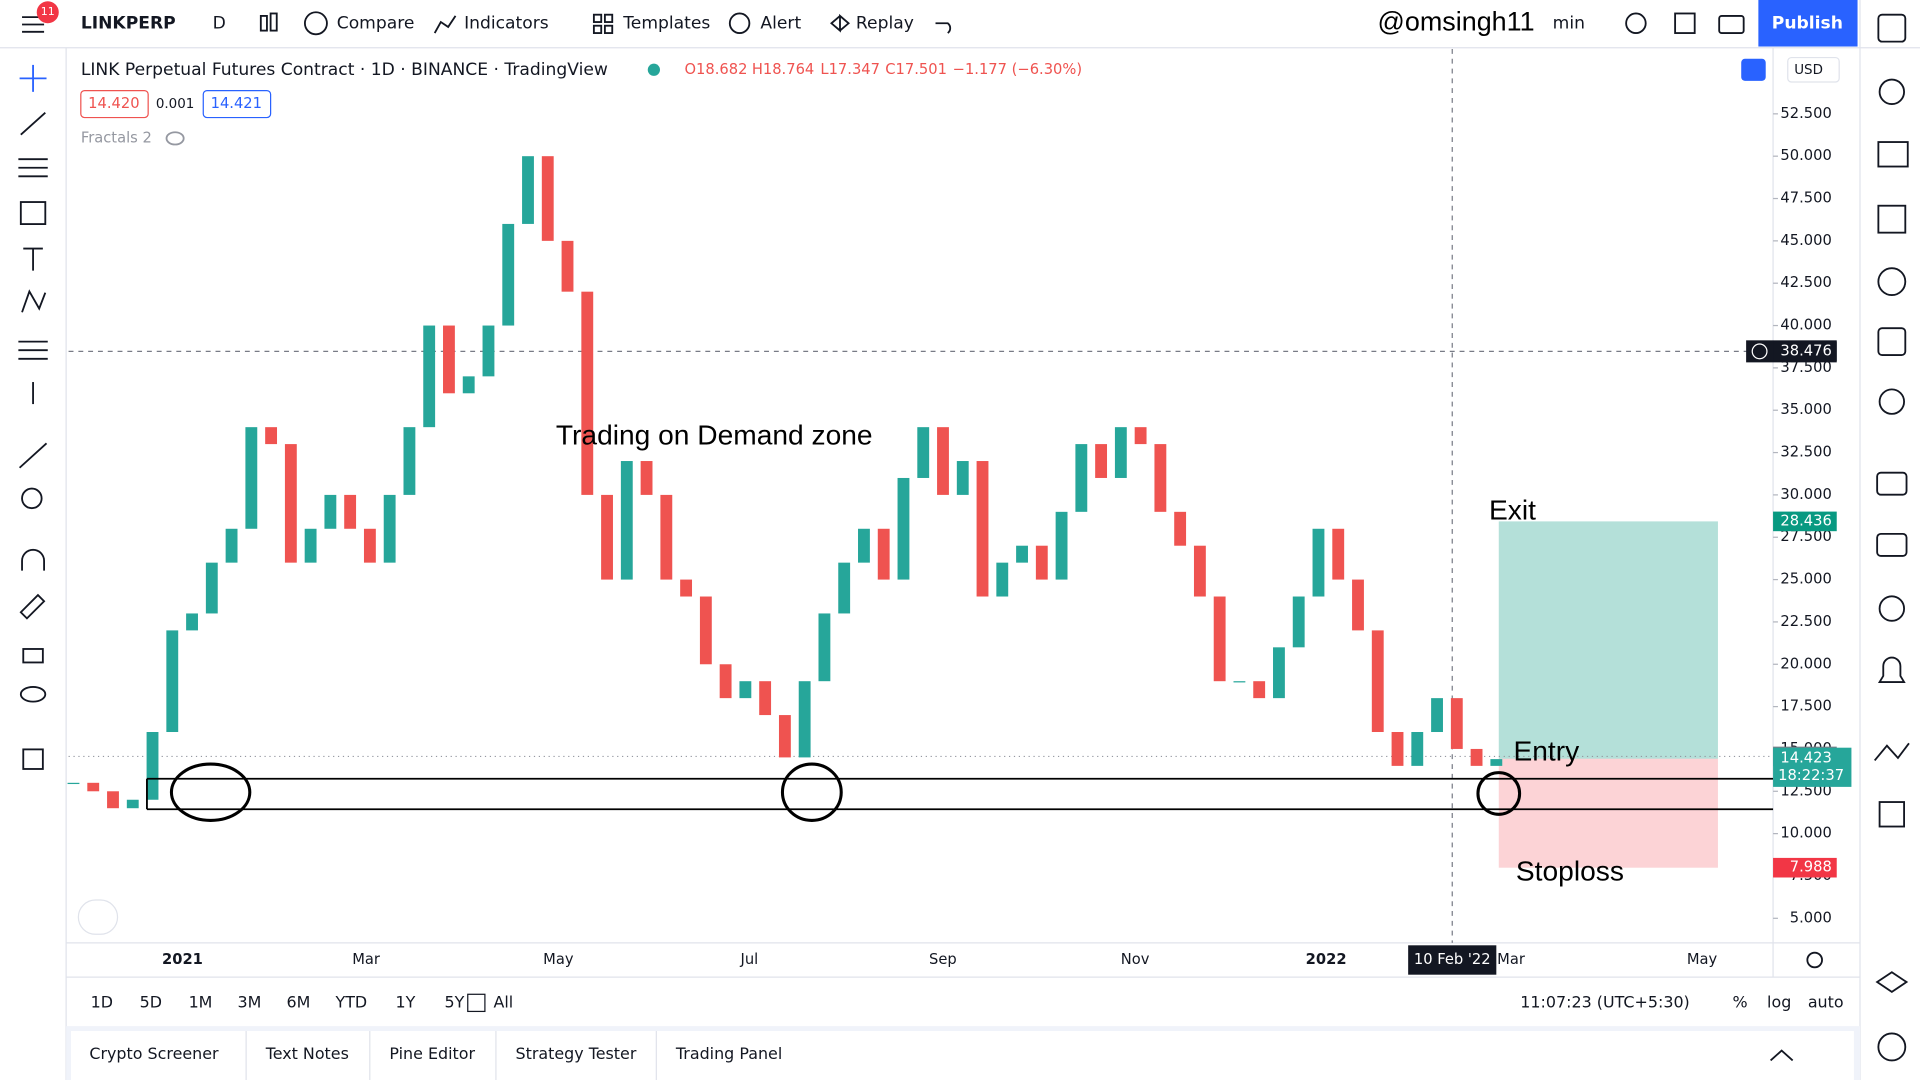 The width and height of the screenshot is (1920, 1080). Describe the element at coordinates (576, 1053) in the screenshot. I see `bottom-tab: Strategy Tester` at that location.